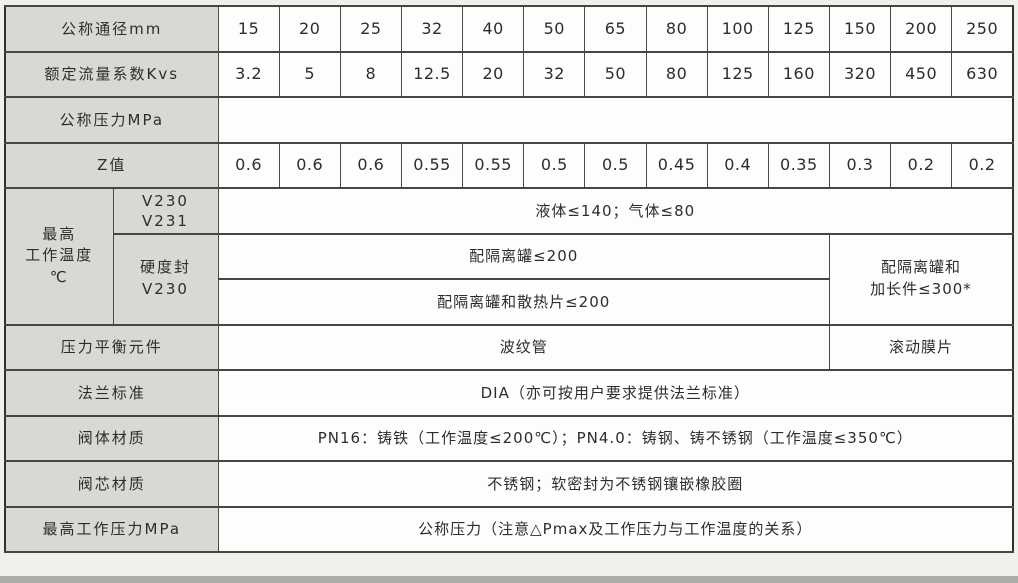  What do you see at coordinates (921, 289) in the screenshot?
I see `isolation-extension-line: 加长件≤300*` at bounding box center [921, 289].